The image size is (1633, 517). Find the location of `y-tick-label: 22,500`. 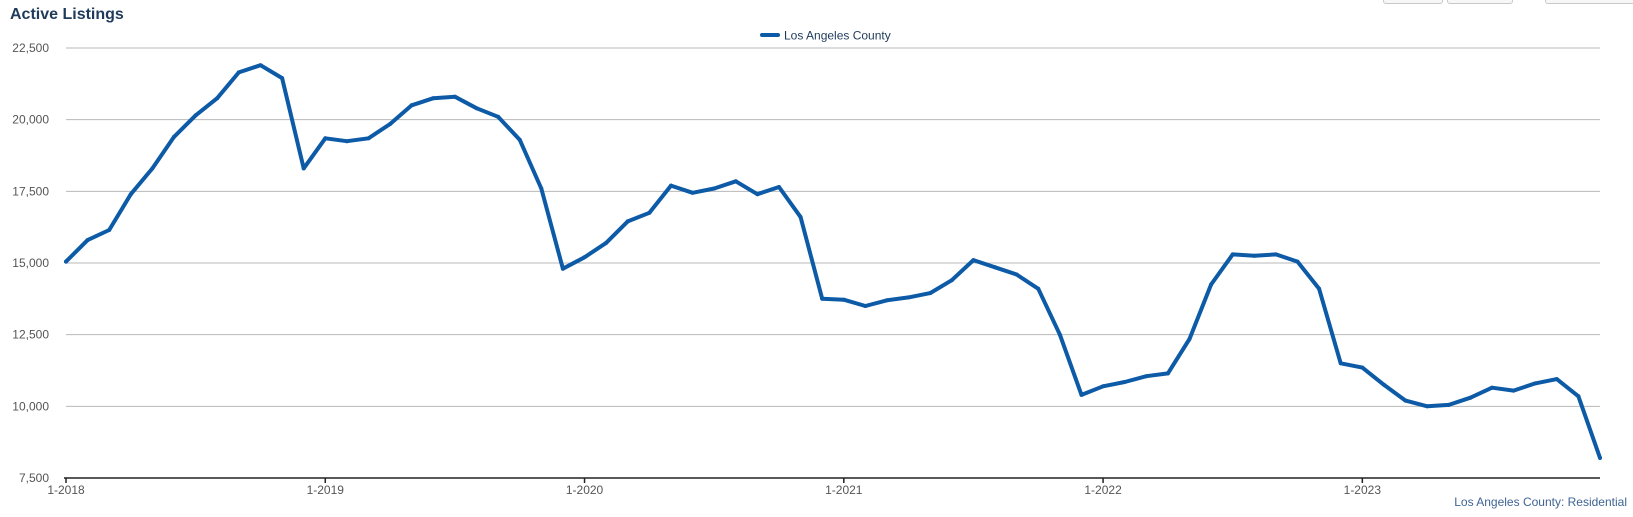

y-tick-label: 22,500 is located at coordinates (30, 48).